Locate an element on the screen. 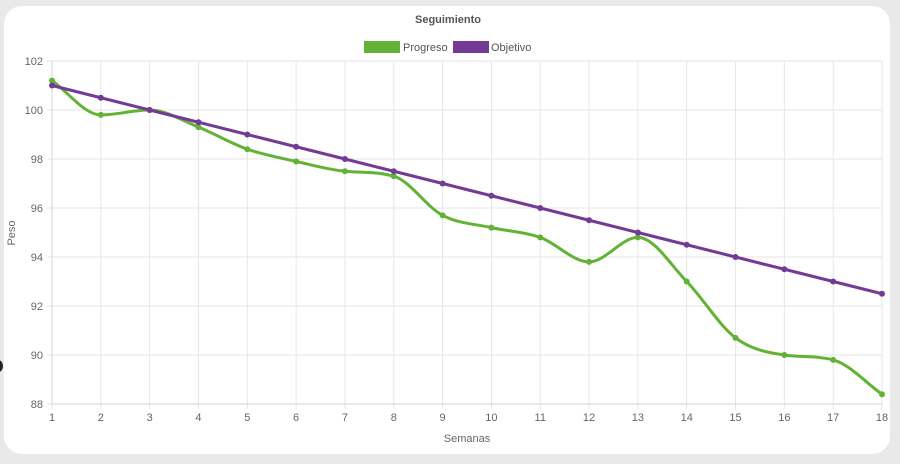 This screenshot has height=464, width=900. x-tick-label: 10 is located at coordinates (491, 418).